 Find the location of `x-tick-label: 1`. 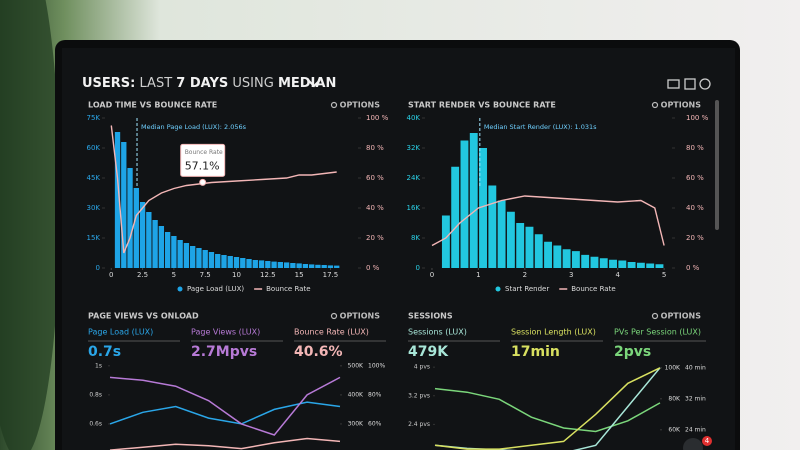

x-tick-label: 1 is located at coordinates (478, 275).